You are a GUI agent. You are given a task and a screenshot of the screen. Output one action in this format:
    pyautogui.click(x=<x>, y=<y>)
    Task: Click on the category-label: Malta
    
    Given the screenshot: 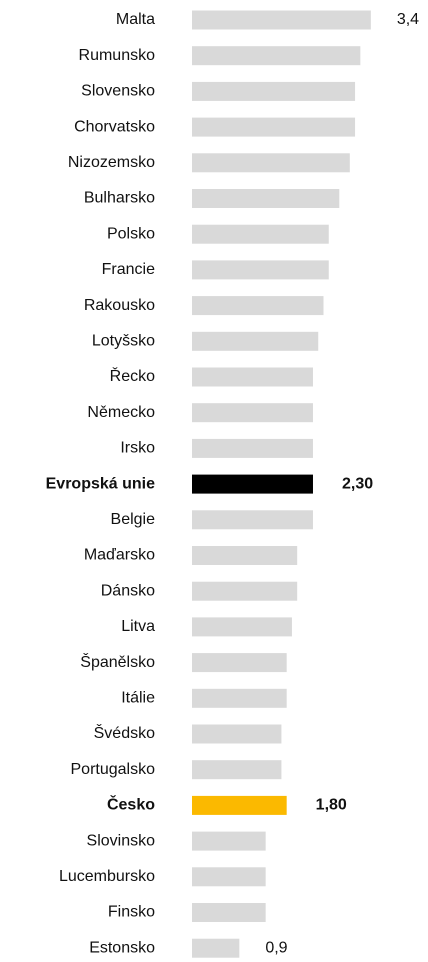 What is the action you would take?
    pyautogui.click(x=135, y=19)
    